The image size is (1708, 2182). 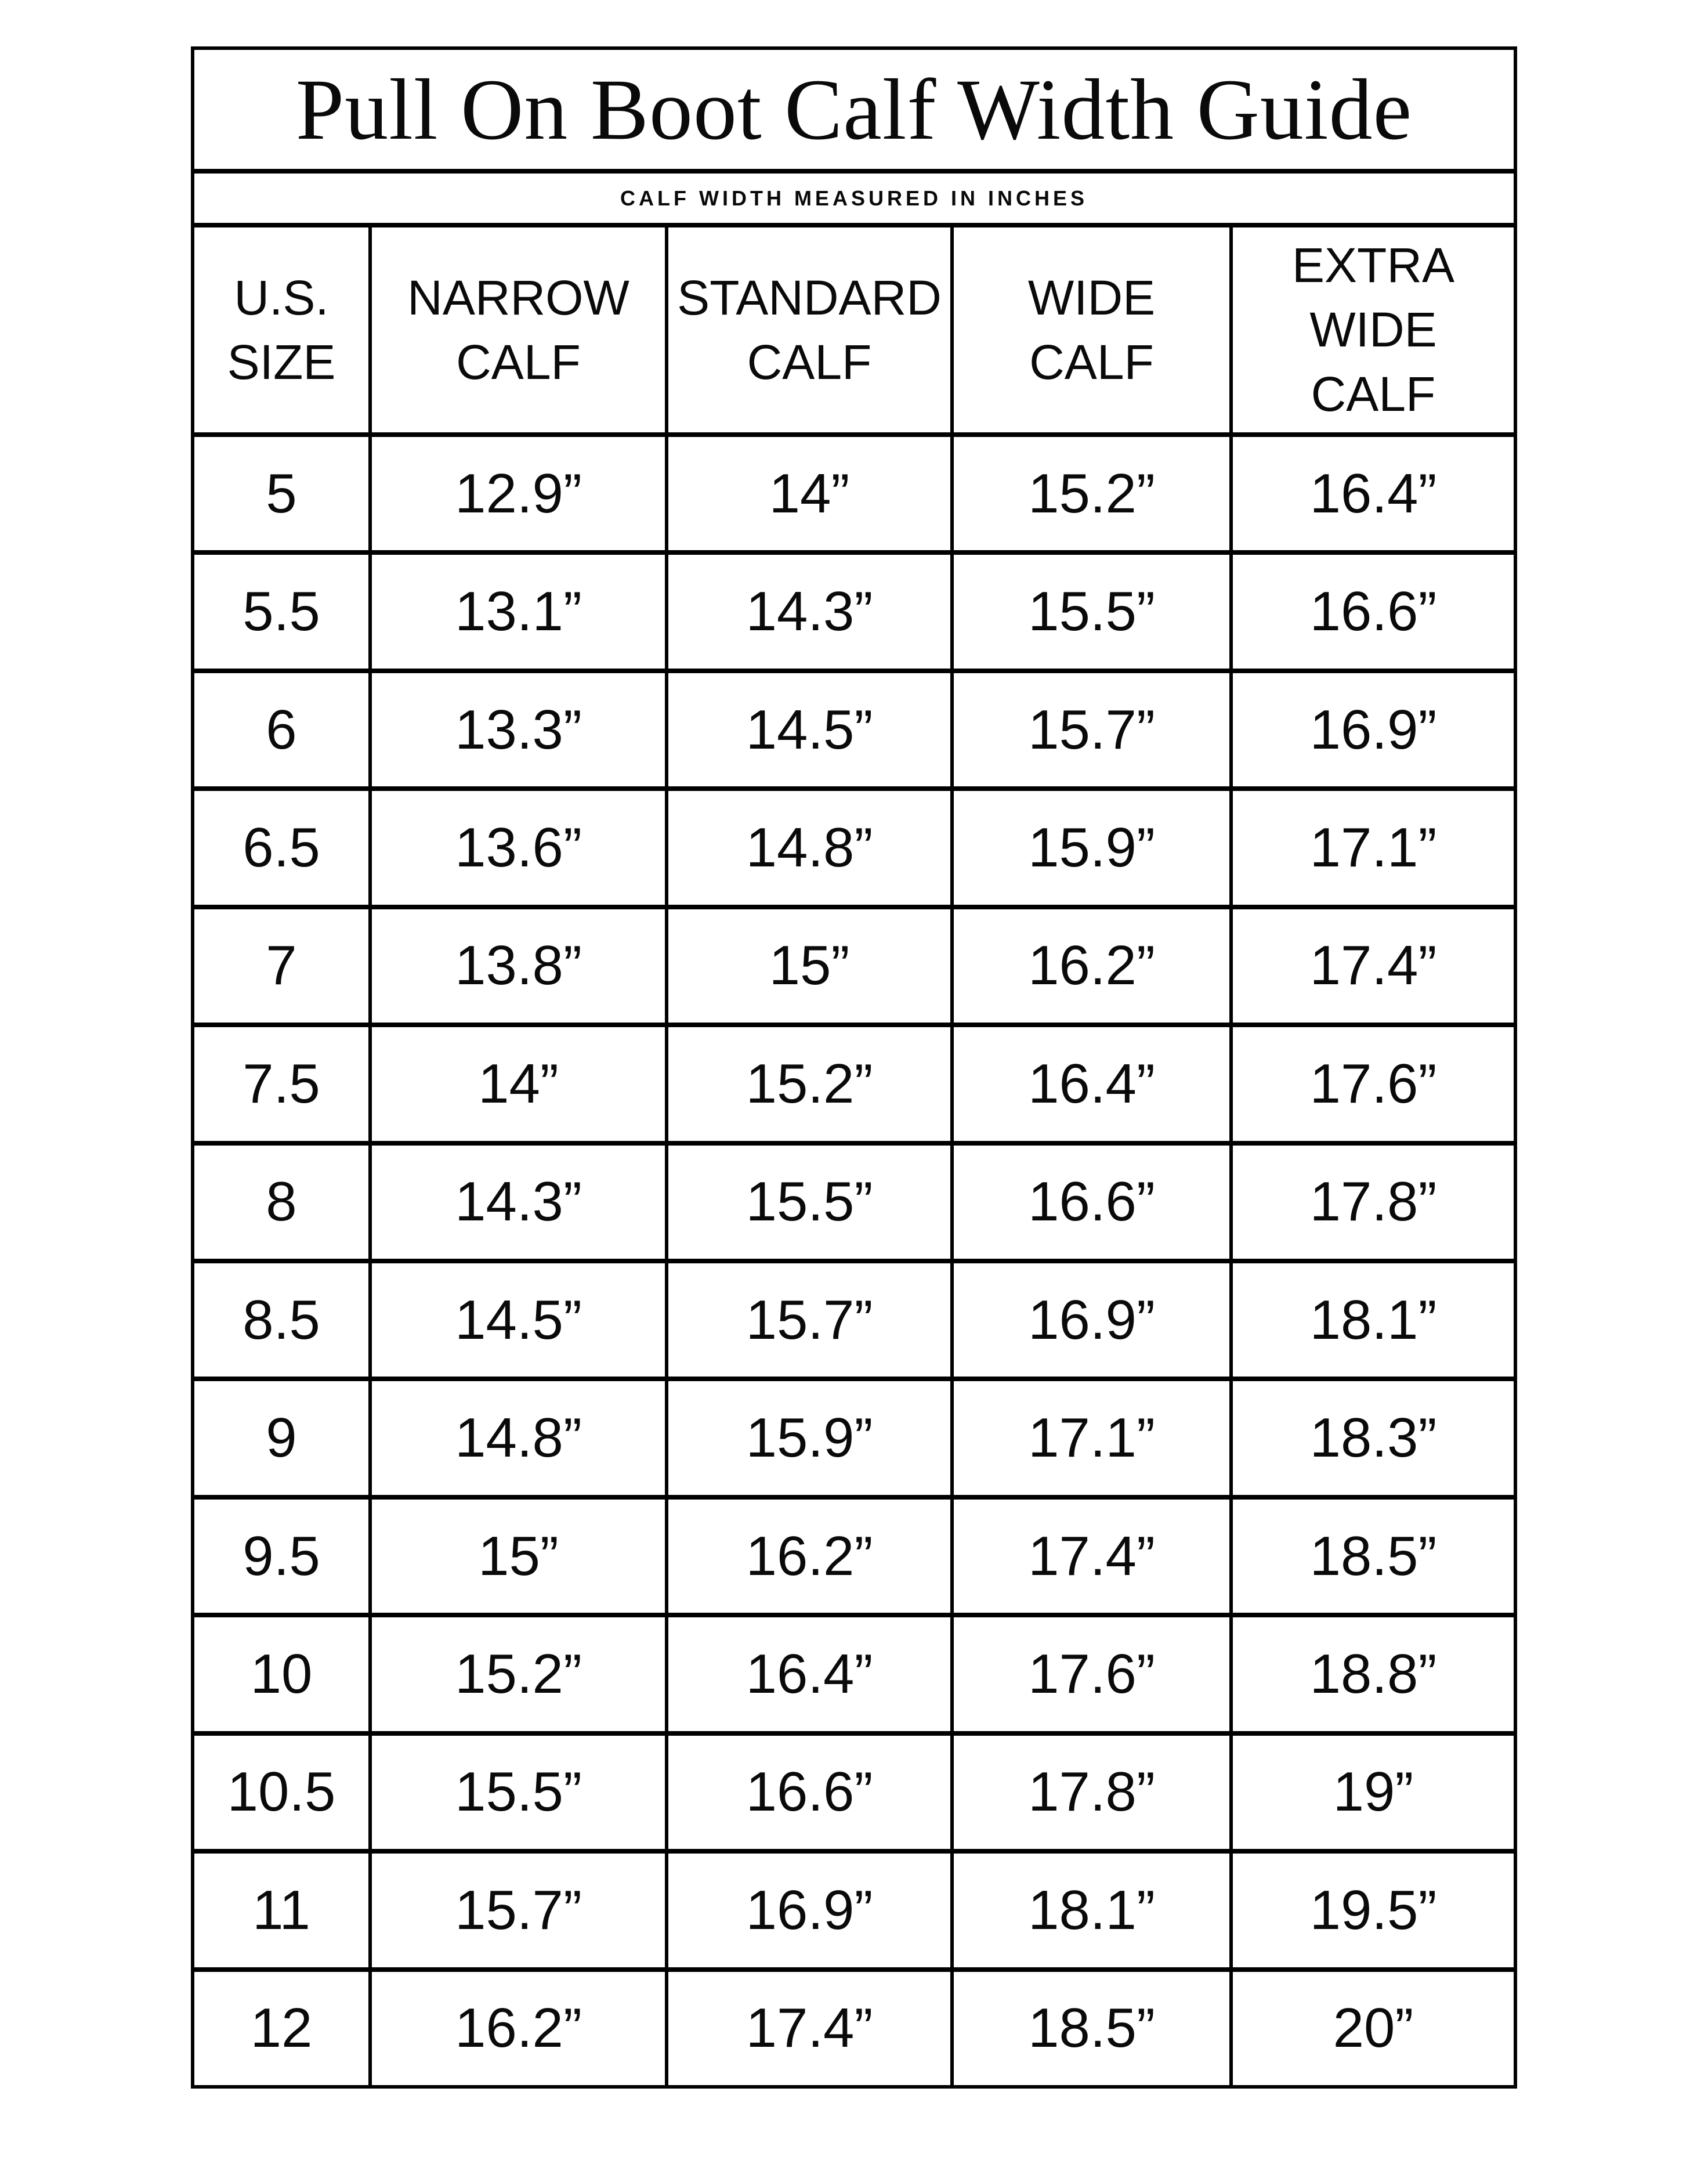 I want to click on cell-extra-wide-calf: 16.9”, so click(x=1373, y=730).